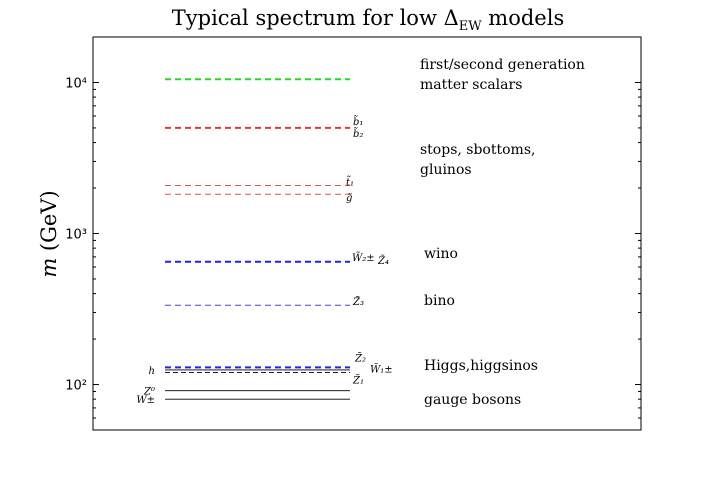 Image resolution: width=710 pixels, height=484 pixels. I want to click on title-prefix: Typical spectrum for low Δ, so click(315, 18).